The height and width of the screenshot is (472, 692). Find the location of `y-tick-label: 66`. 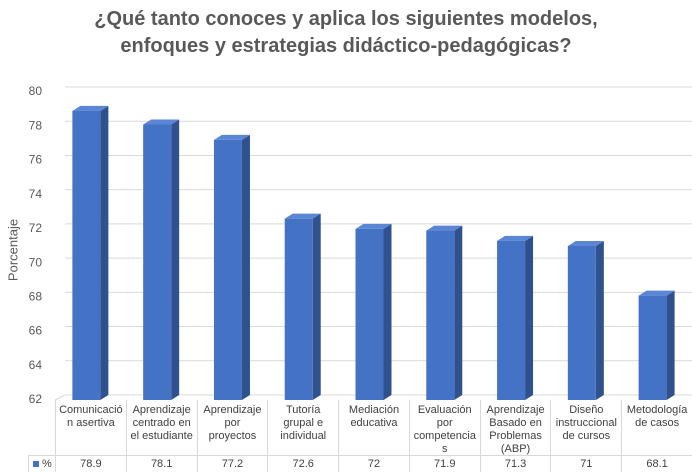

y-tick-label: 66 is located at coordinates (36, 331).